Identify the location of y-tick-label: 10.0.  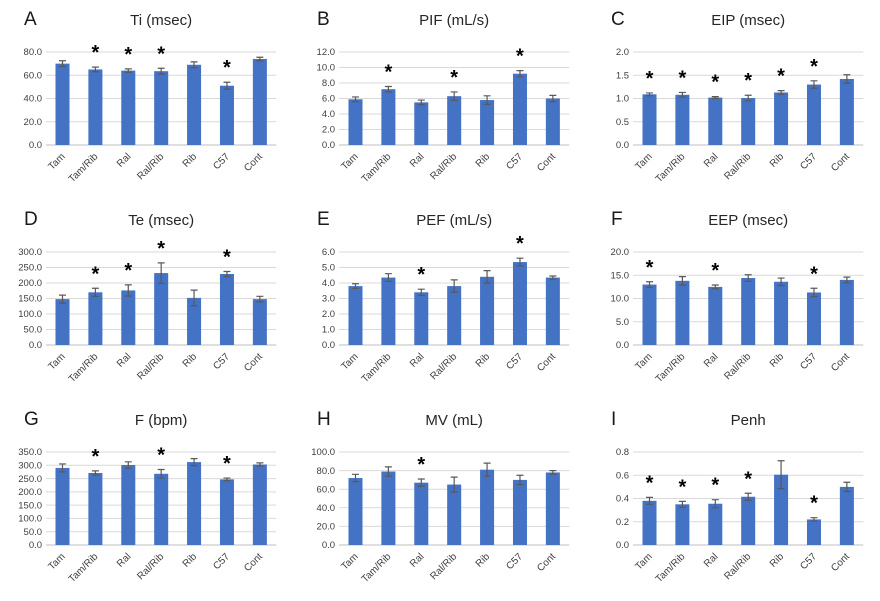
(326, 68).